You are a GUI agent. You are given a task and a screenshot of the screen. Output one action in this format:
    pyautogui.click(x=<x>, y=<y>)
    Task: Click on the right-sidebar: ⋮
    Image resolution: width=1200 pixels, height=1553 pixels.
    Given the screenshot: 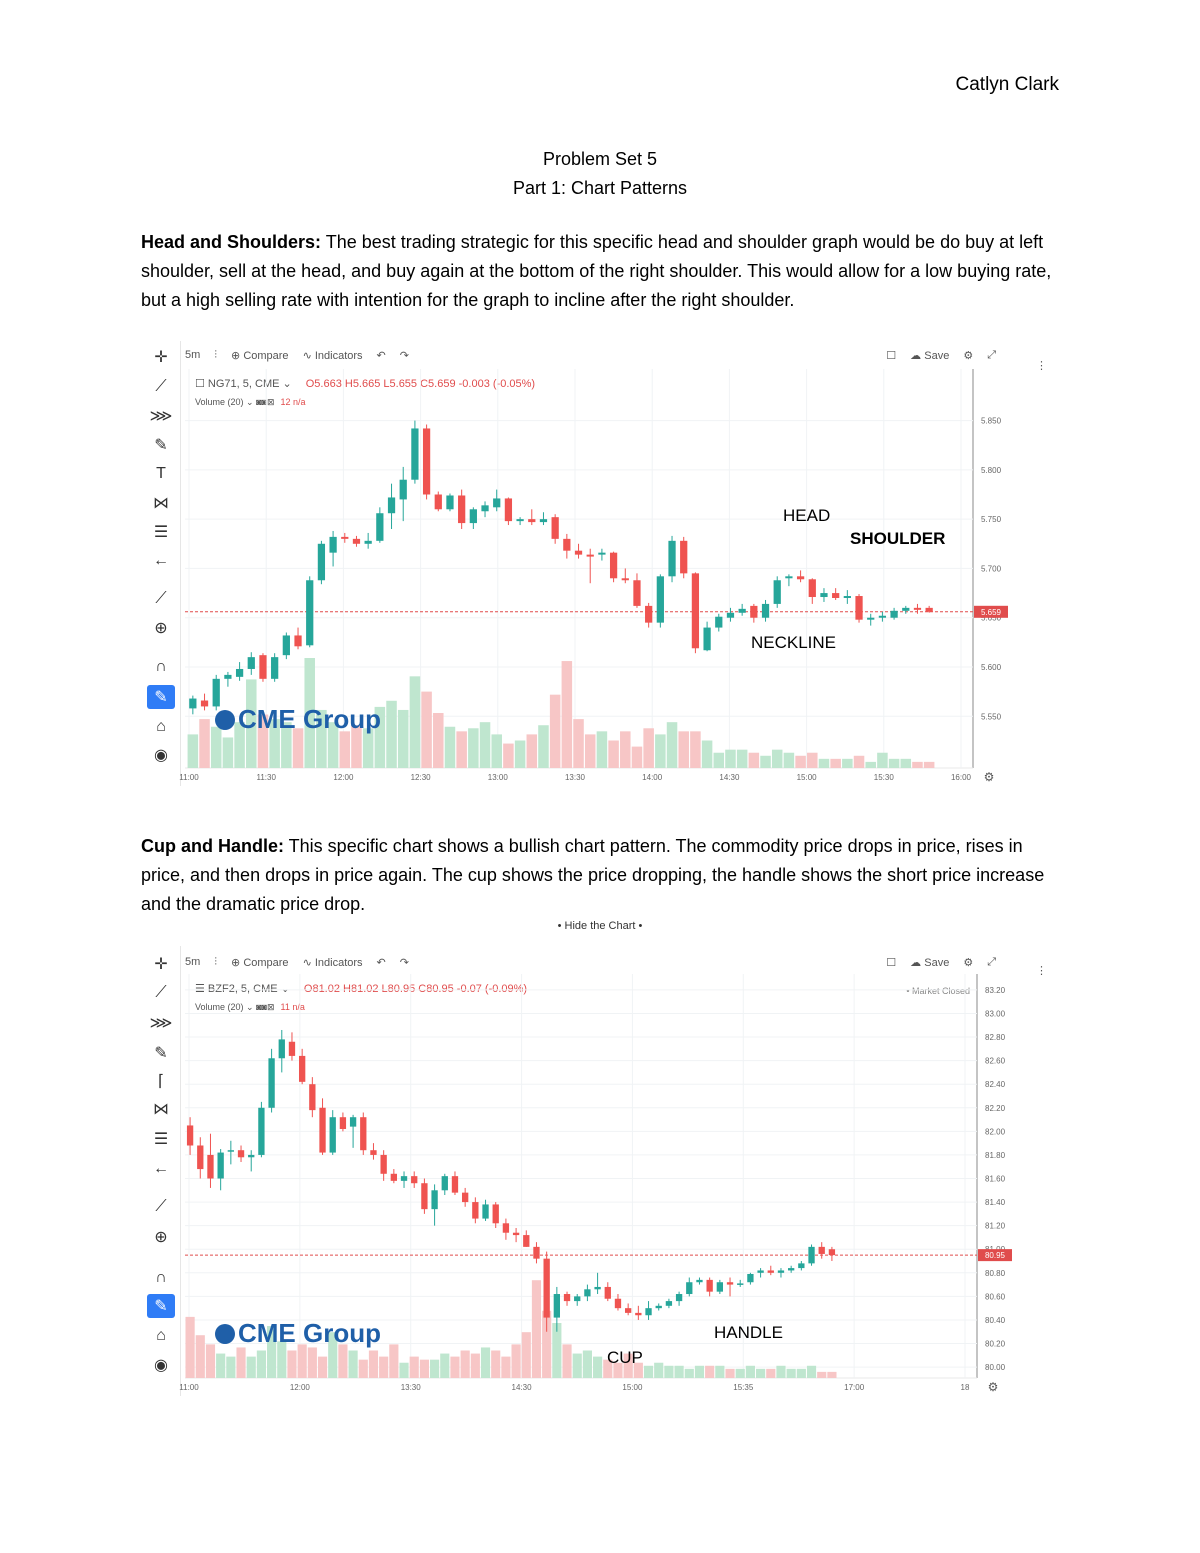 What is the action you would take?
    pyautogui.click(x=1043, y=1171)
    